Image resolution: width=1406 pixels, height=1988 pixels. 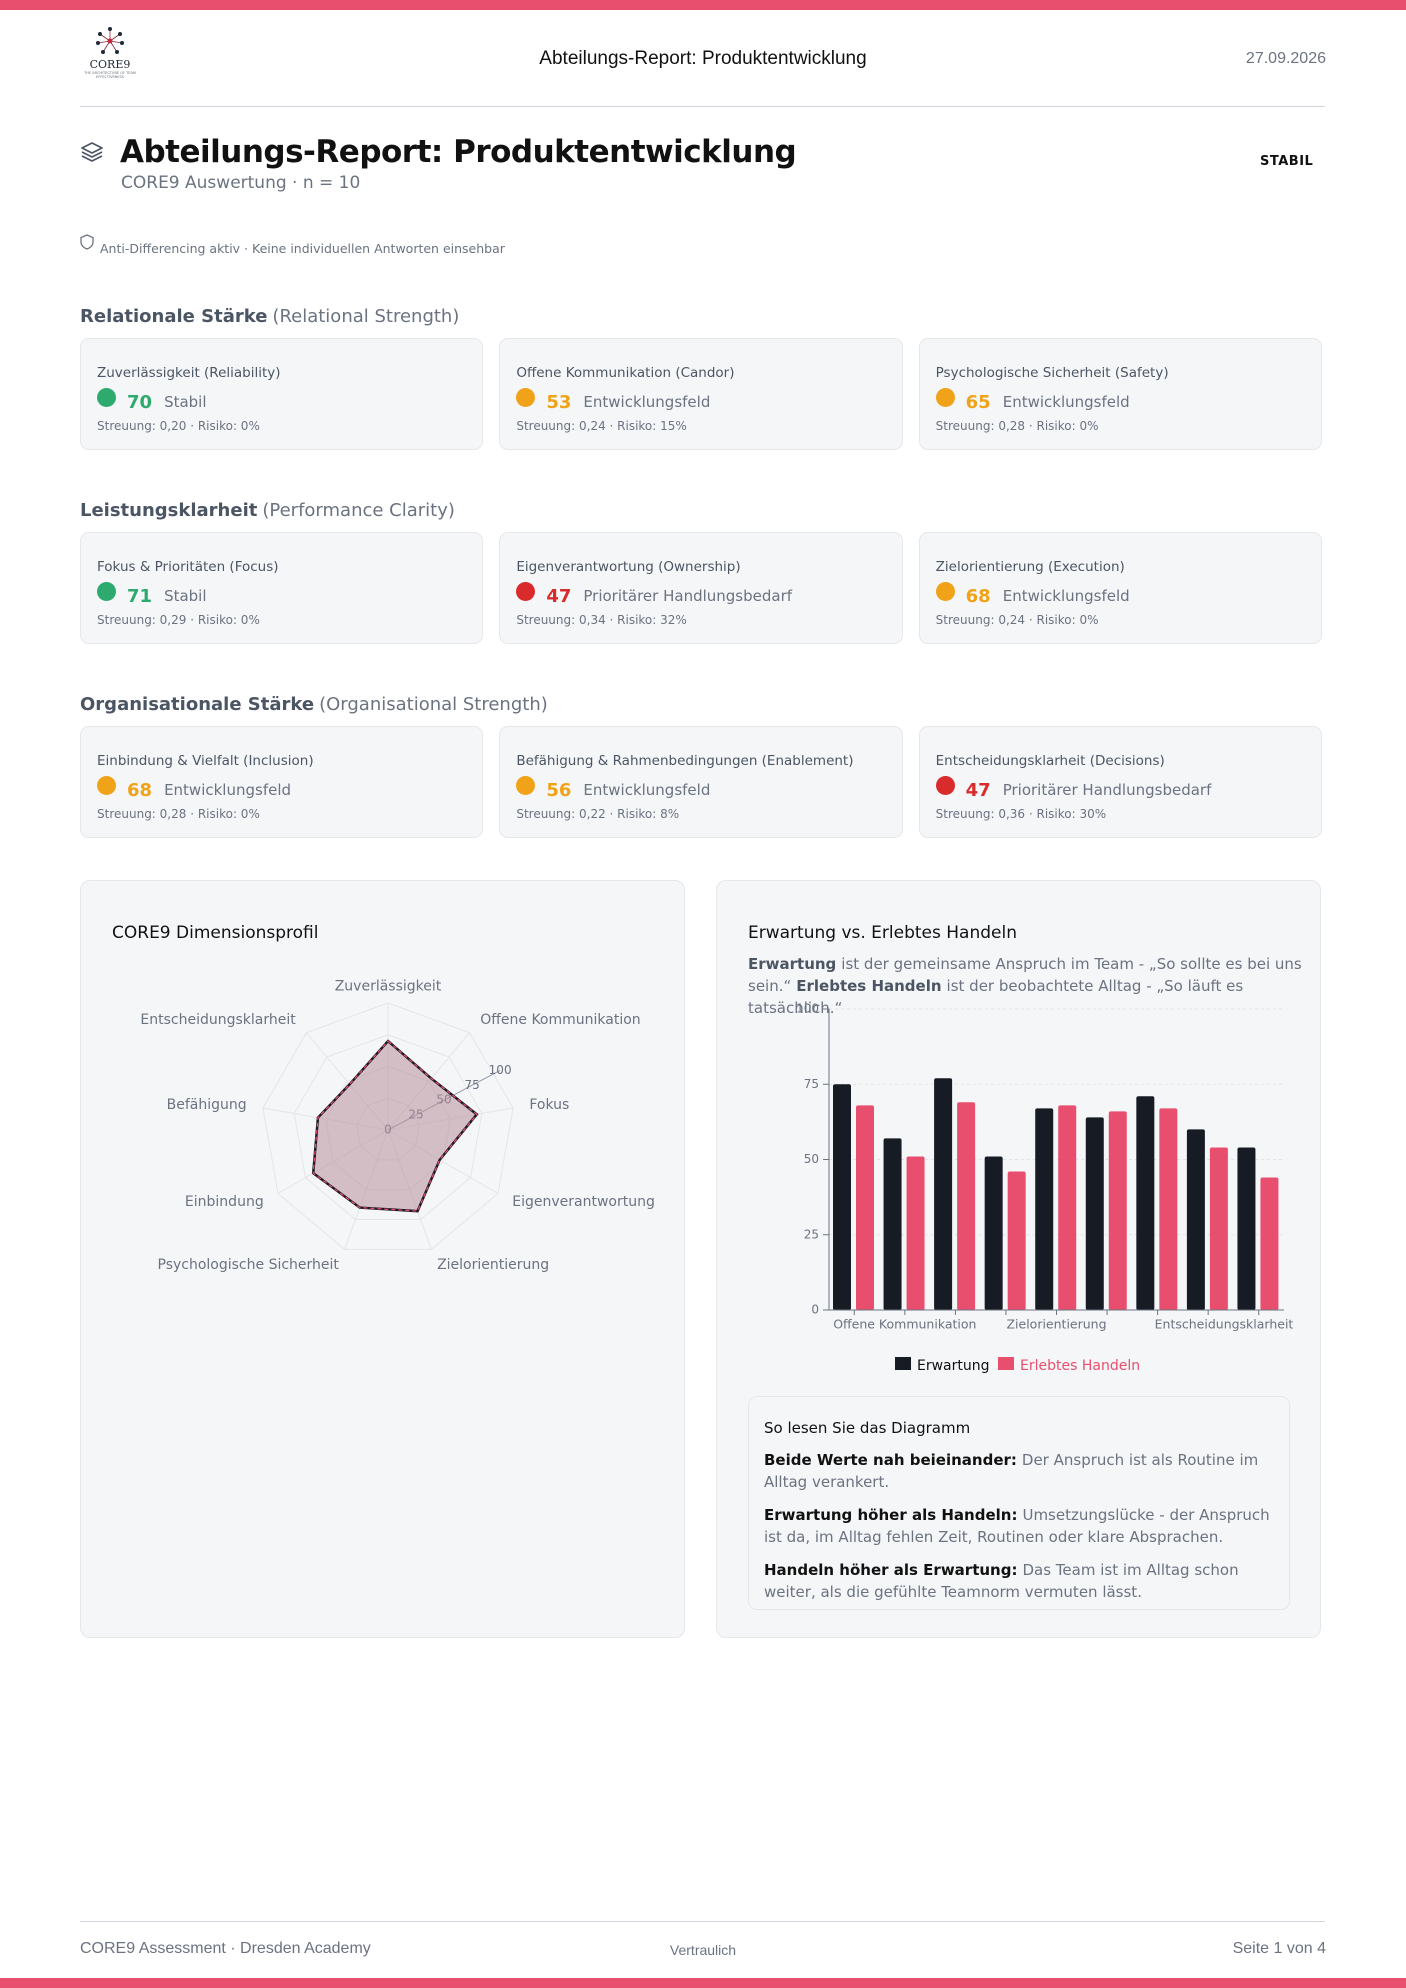 I want to click on axis-label: Zielorientierung, so click(x=493, y=1265).